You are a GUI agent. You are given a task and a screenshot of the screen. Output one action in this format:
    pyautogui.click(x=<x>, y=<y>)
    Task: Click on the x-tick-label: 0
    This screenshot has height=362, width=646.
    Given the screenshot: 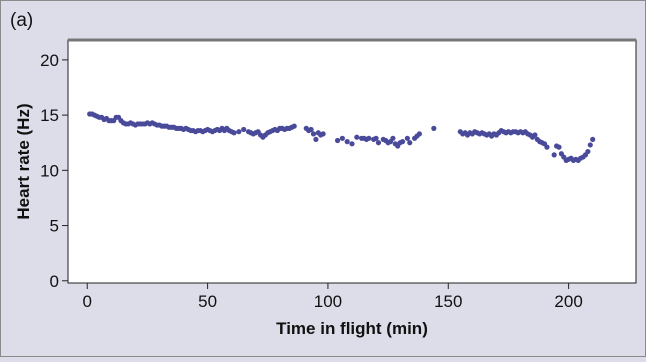 What is the action you would take?
    pyautogui.click(x=87, y=301)
    